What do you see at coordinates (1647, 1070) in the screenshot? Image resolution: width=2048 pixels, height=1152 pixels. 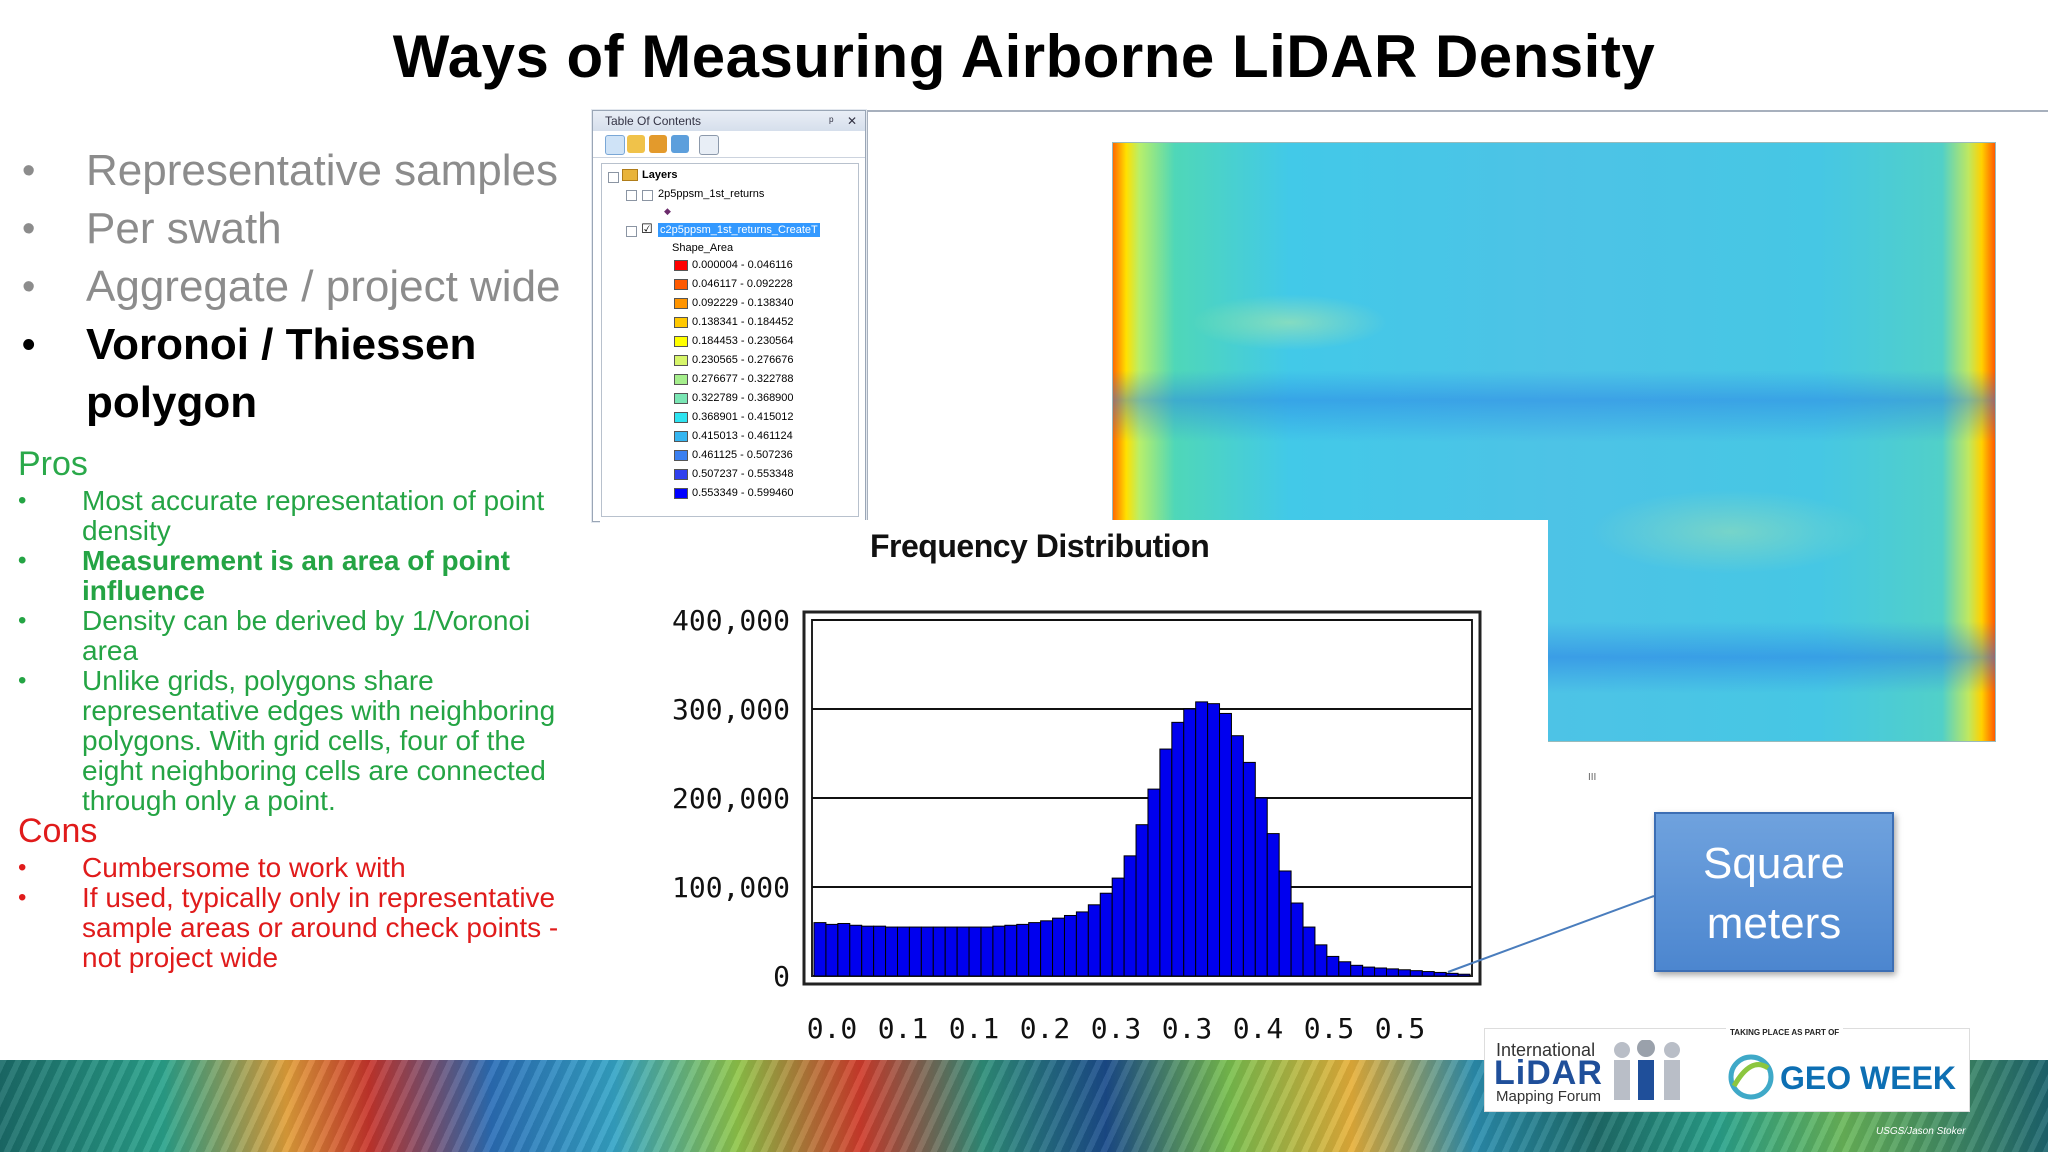 I see `ilmf-people-icon` at bounding box center [1647, 1070].